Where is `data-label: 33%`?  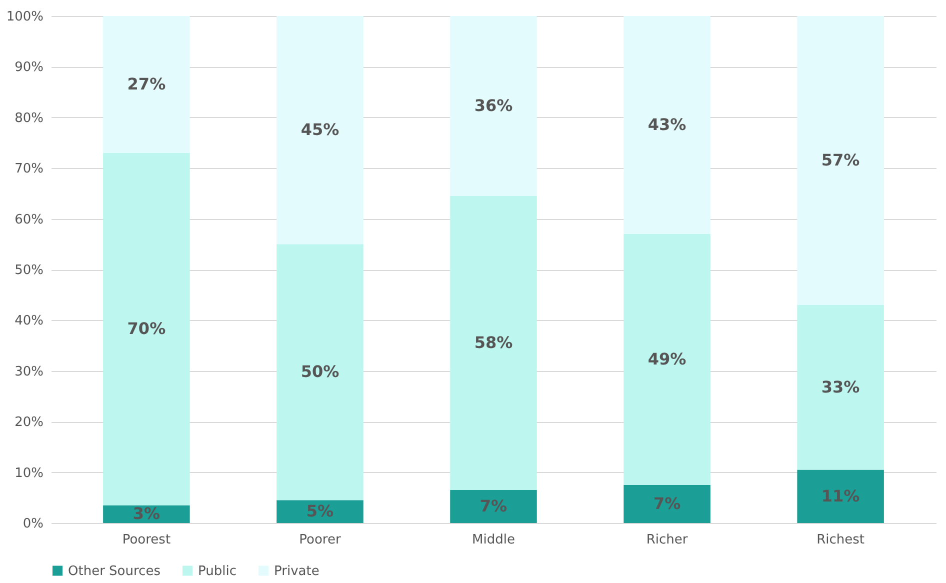 data-label: 33% is located at coordinates (840, 386).